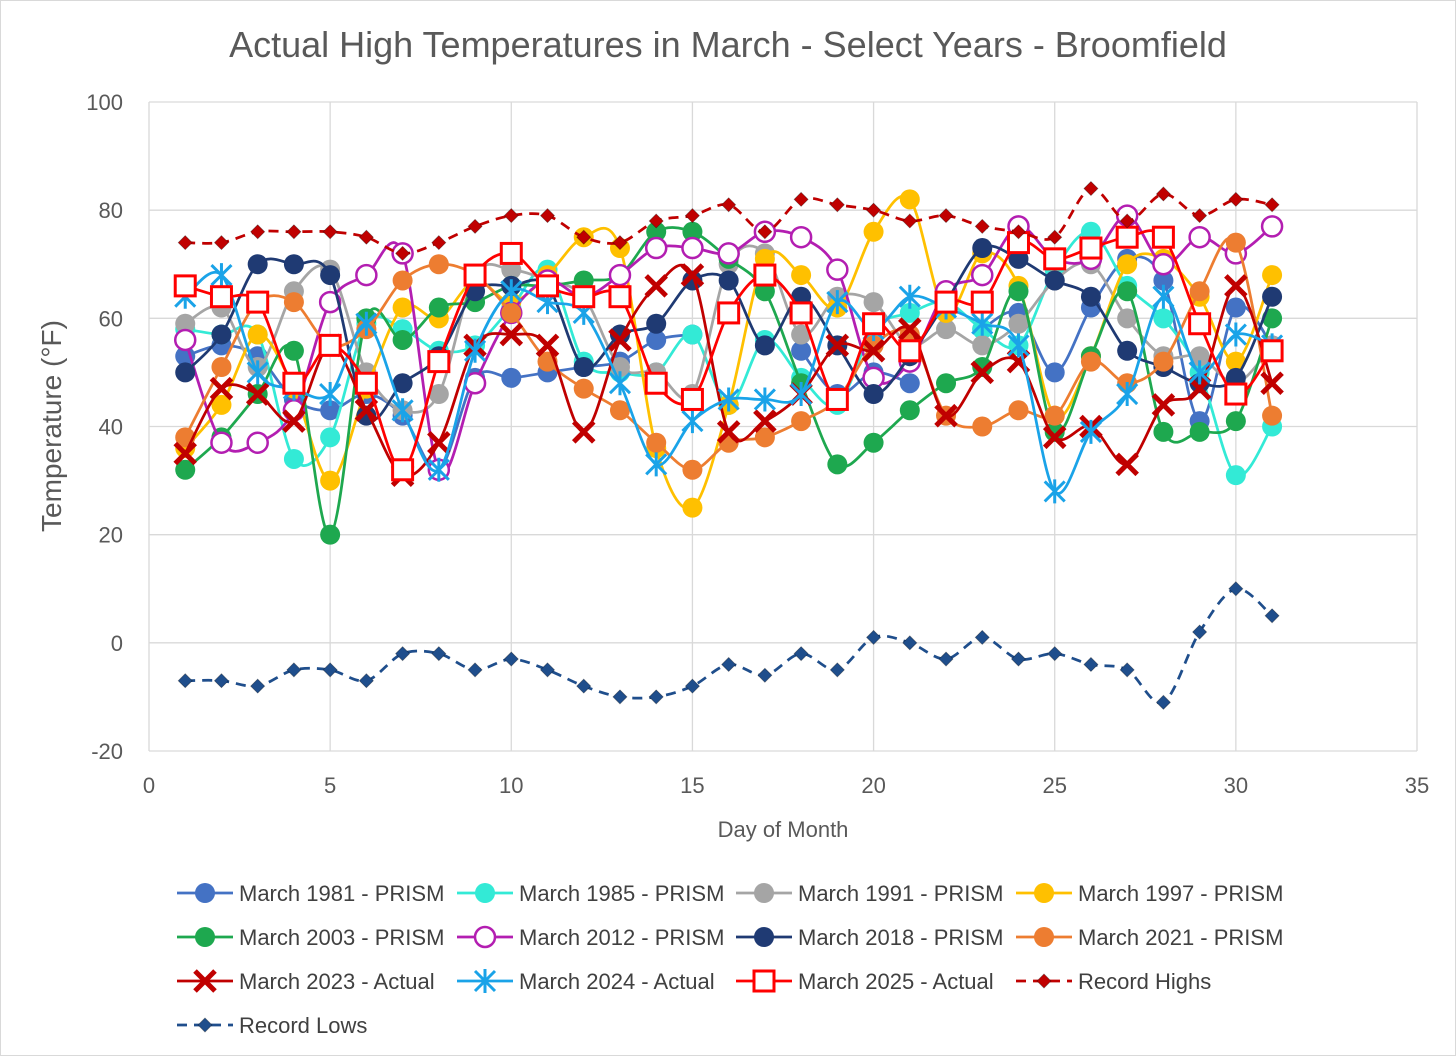 This screenshot has width=1456, height=1056. What do you see at coordinates (1180, 893) in the screenshot?
I see `legend-label: March 1997 - PRISM` at bounding box center [1180, 893].